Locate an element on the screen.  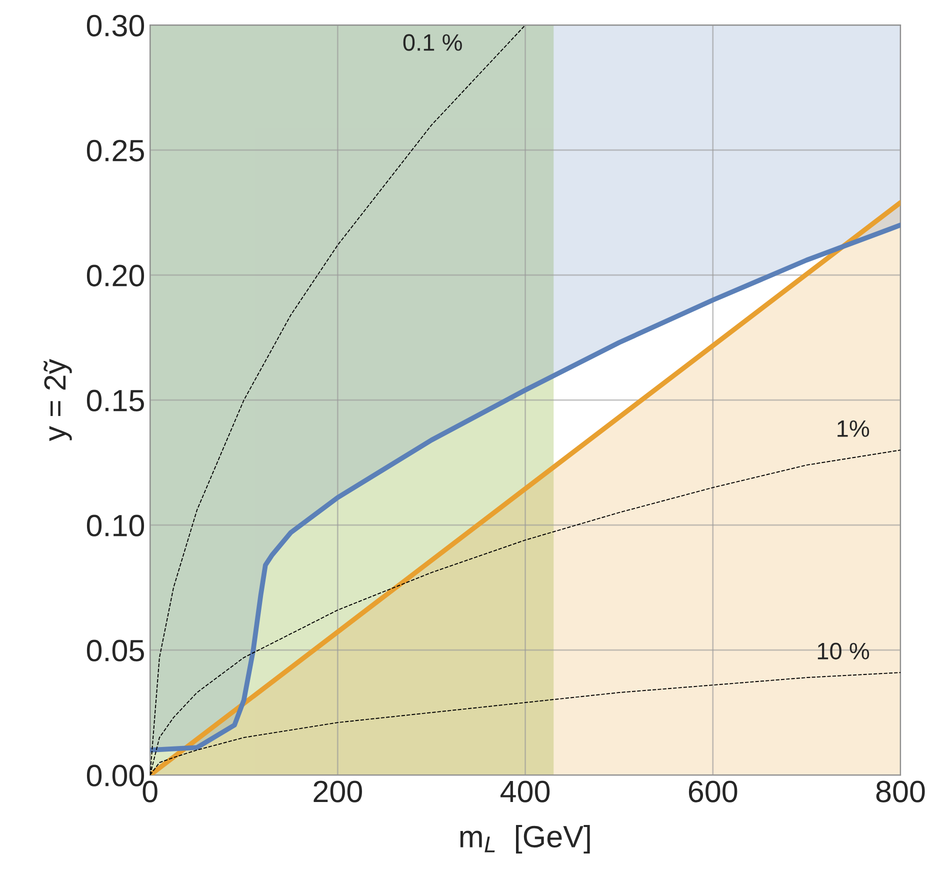
x-axis-title: m$_{L}$ [GeV] is located at coordinates (525, 839).